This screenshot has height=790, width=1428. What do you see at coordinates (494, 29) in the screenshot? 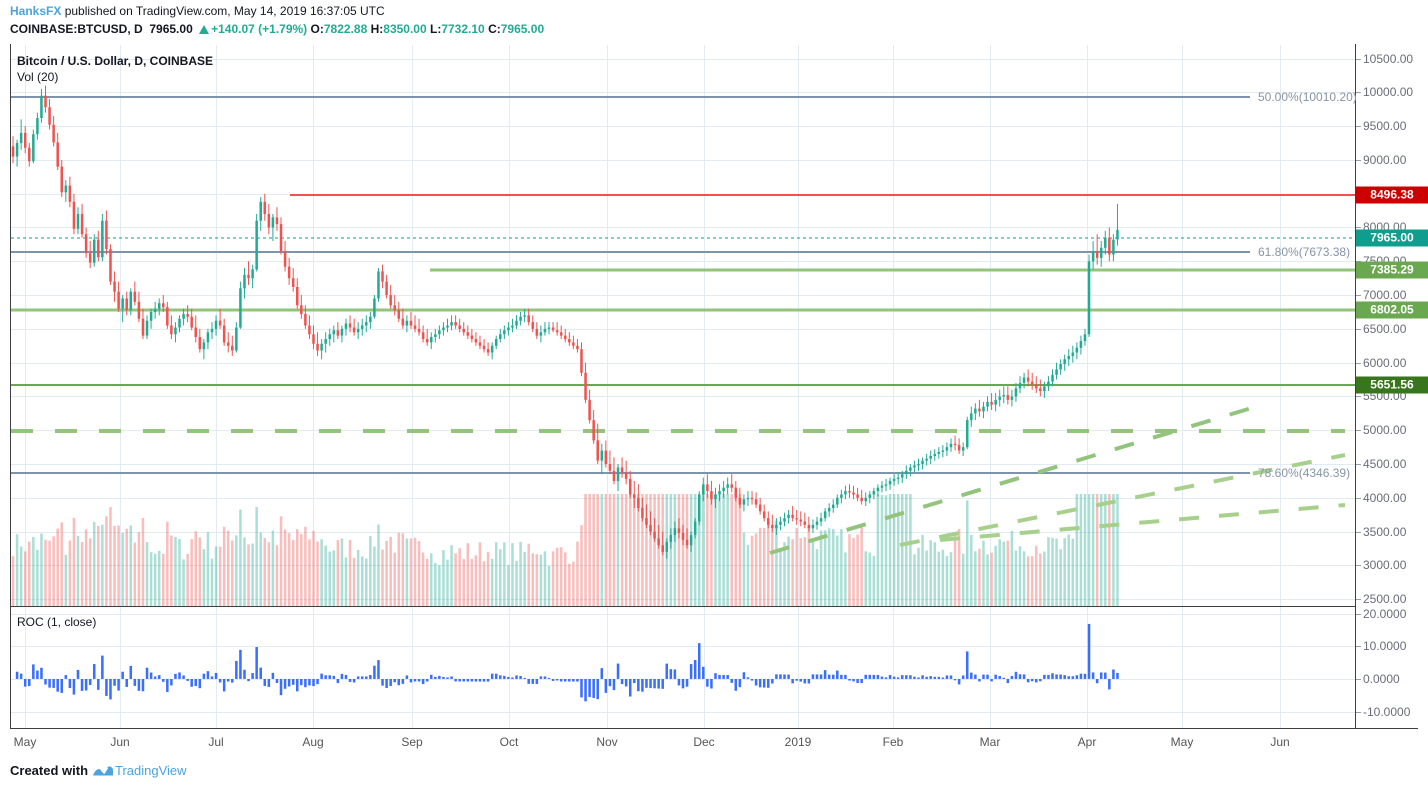
I see `close-label: C:` at bounding box center [494, 29].